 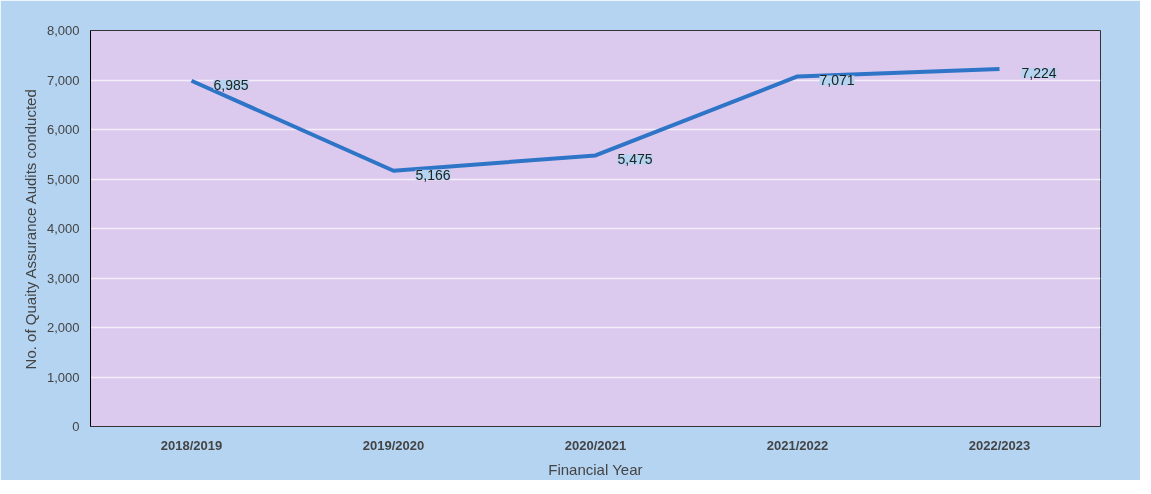 What do you see at coordinates (999, 445) in the screenshot?
I see `x-tick-label: 2022/2023` at bounding box center [999, 445].